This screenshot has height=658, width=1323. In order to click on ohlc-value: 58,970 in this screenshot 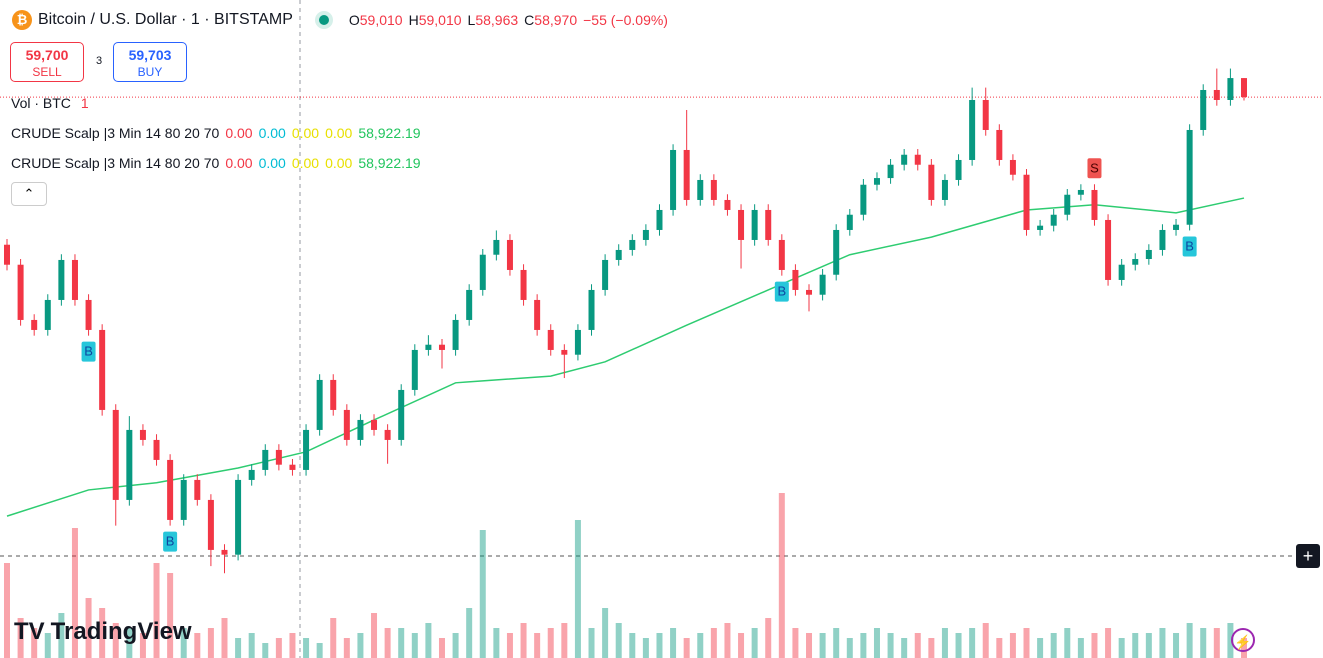, I will do `click(556, 20)`.